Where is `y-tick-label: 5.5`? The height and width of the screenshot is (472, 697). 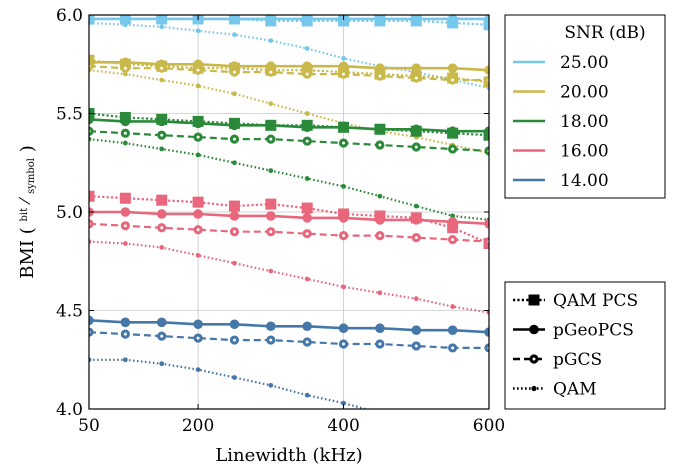 y-tick-label: 5.5 is located at coordinates (69, 115).